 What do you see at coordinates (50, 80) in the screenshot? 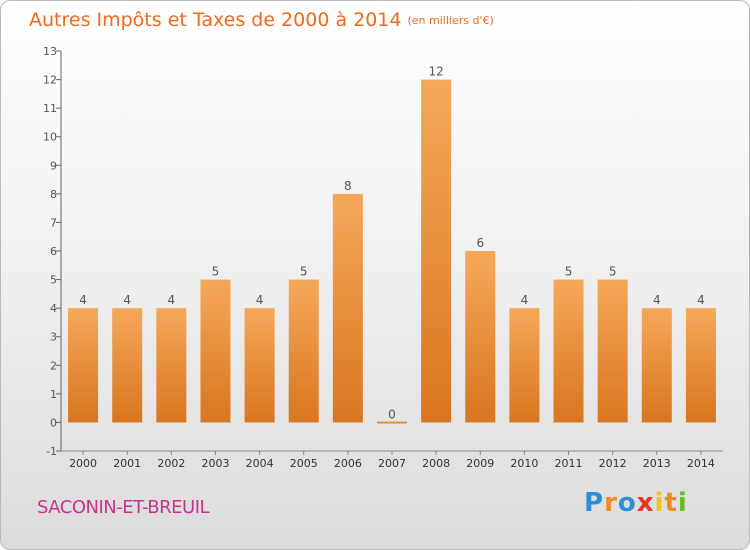
I see `y-tick-label: 12` at bounding box center [50, 80].